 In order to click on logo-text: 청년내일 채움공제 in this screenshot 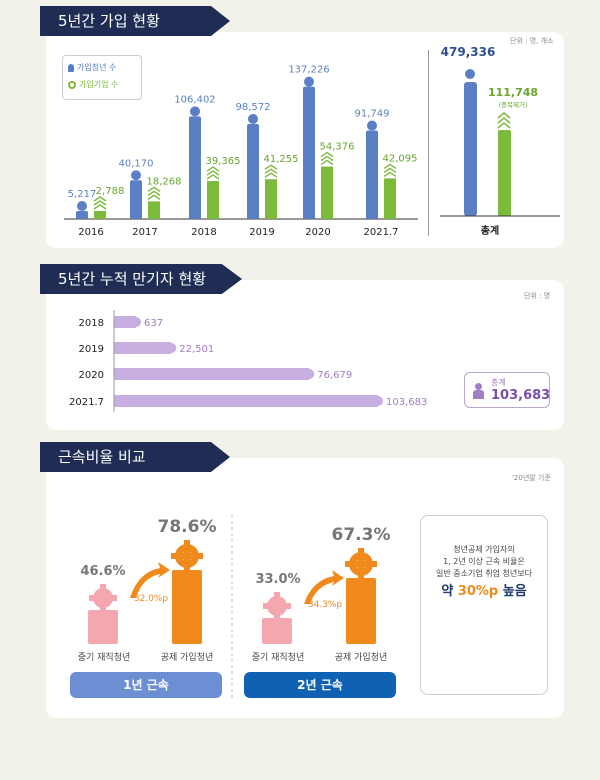, I will do `click(487, 640)`.